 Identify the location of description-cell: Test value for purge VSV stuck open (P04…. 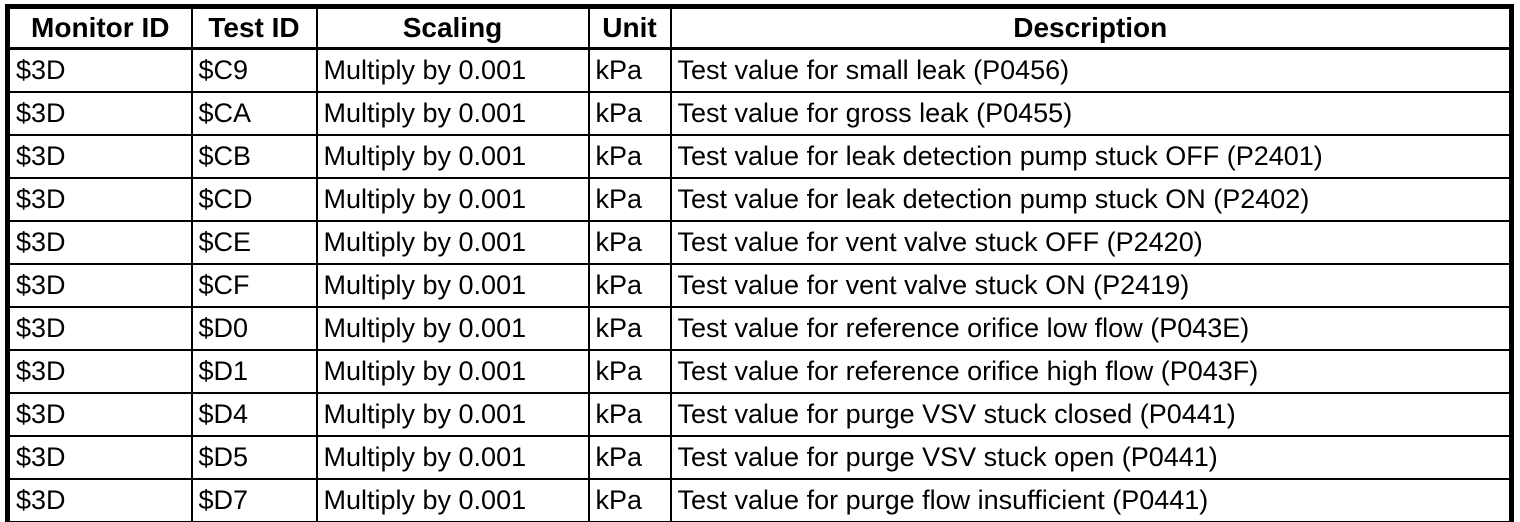
(1091, 457).